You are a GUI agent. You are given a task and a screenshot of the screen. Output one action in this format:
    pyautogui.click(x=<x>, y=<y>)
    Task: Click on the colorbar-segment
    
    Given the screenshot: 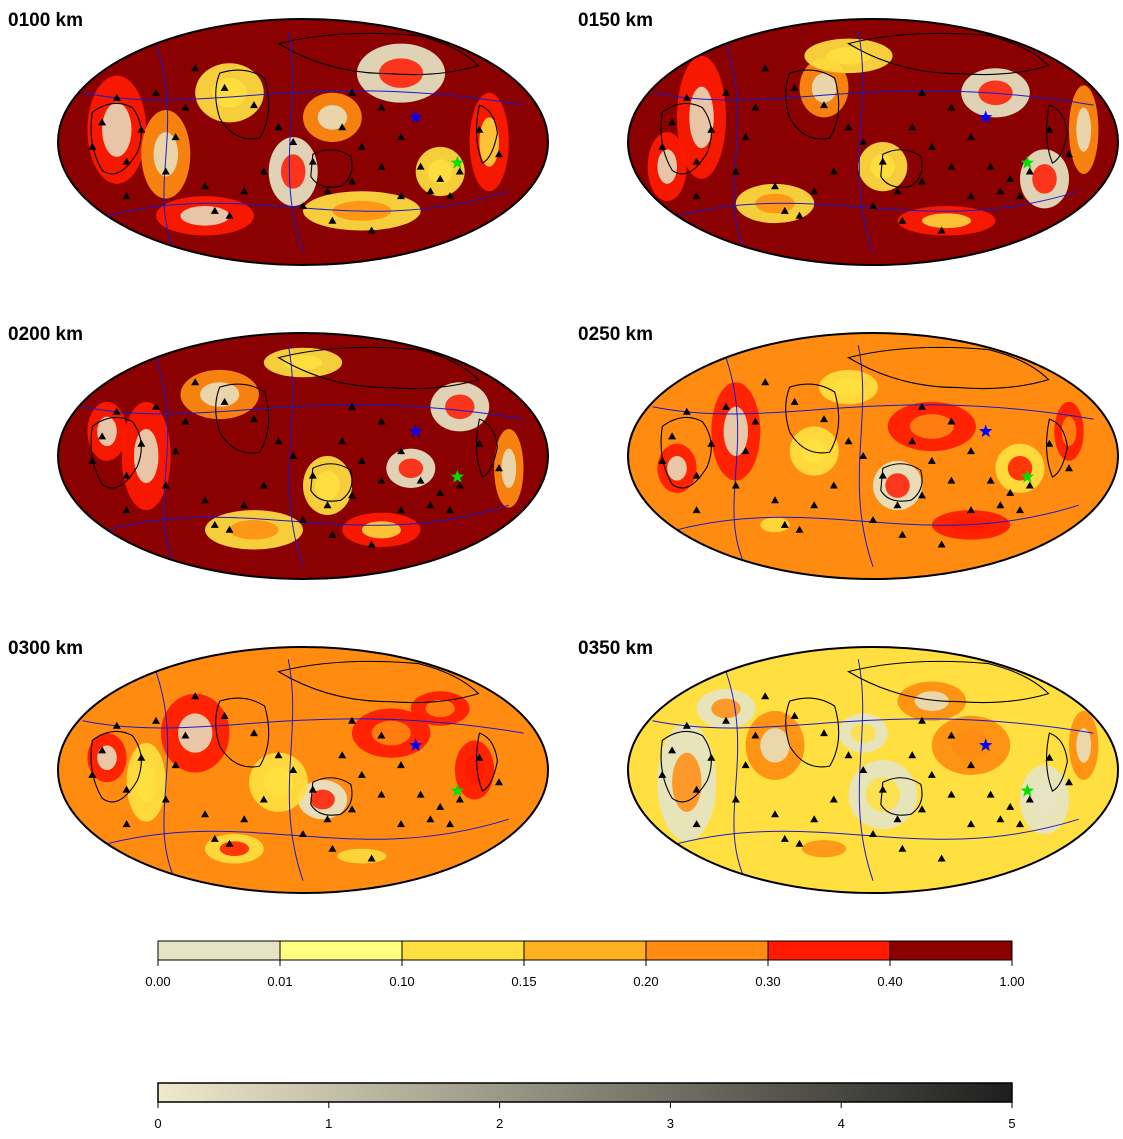 What is the action you would take?
    pyautogui.click(x=585, y=950)
    